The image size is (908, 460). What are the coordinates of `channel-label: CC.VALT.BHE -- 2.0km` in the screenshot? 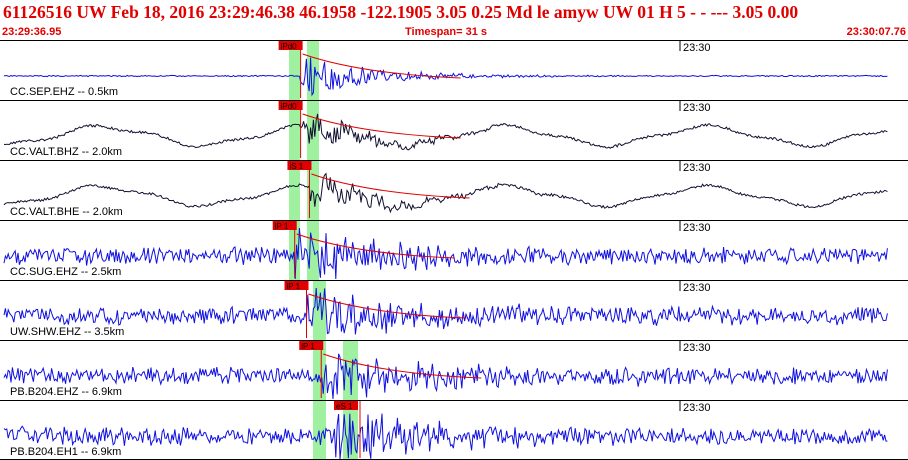 It's located at (66, 212).